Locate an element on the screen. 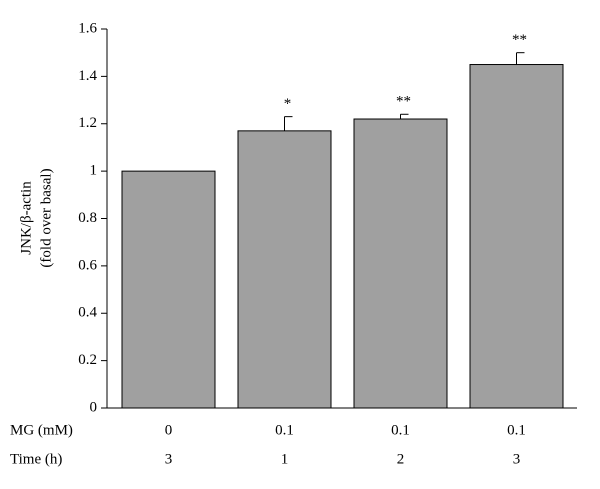  y-tick-label: 1.4 is located at coordinates (87, 76).